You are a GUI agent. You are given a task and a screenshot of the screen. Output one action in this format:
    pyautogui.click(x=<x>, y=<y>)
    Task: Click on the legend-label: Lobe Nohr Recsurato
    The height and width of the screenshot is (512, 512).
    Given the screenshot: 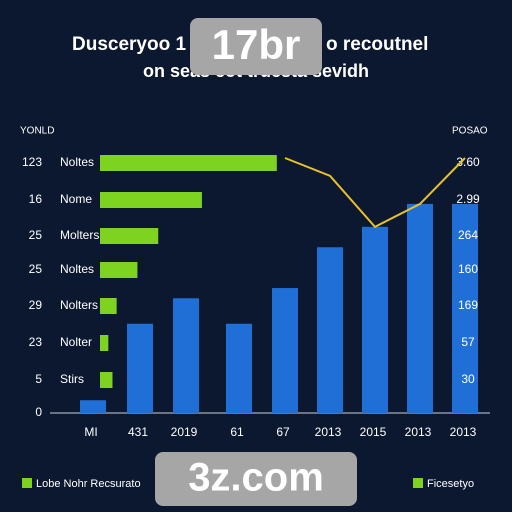 What is the action you would take?
    pyautogui.click(x=88, y=484)
    